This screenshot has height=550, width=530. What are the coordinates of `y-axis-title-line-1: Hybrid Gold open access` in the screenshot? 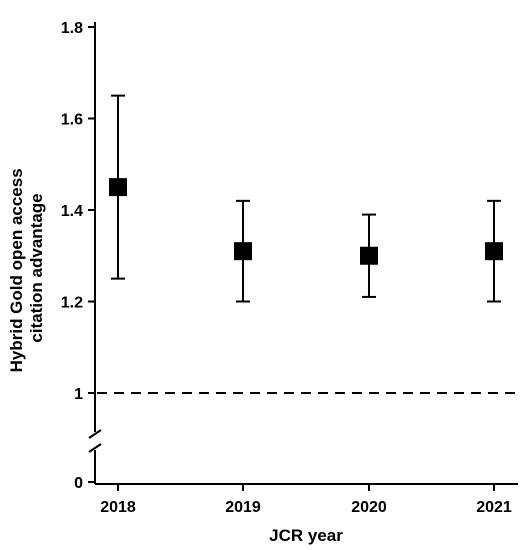 It's located at (16, 270).